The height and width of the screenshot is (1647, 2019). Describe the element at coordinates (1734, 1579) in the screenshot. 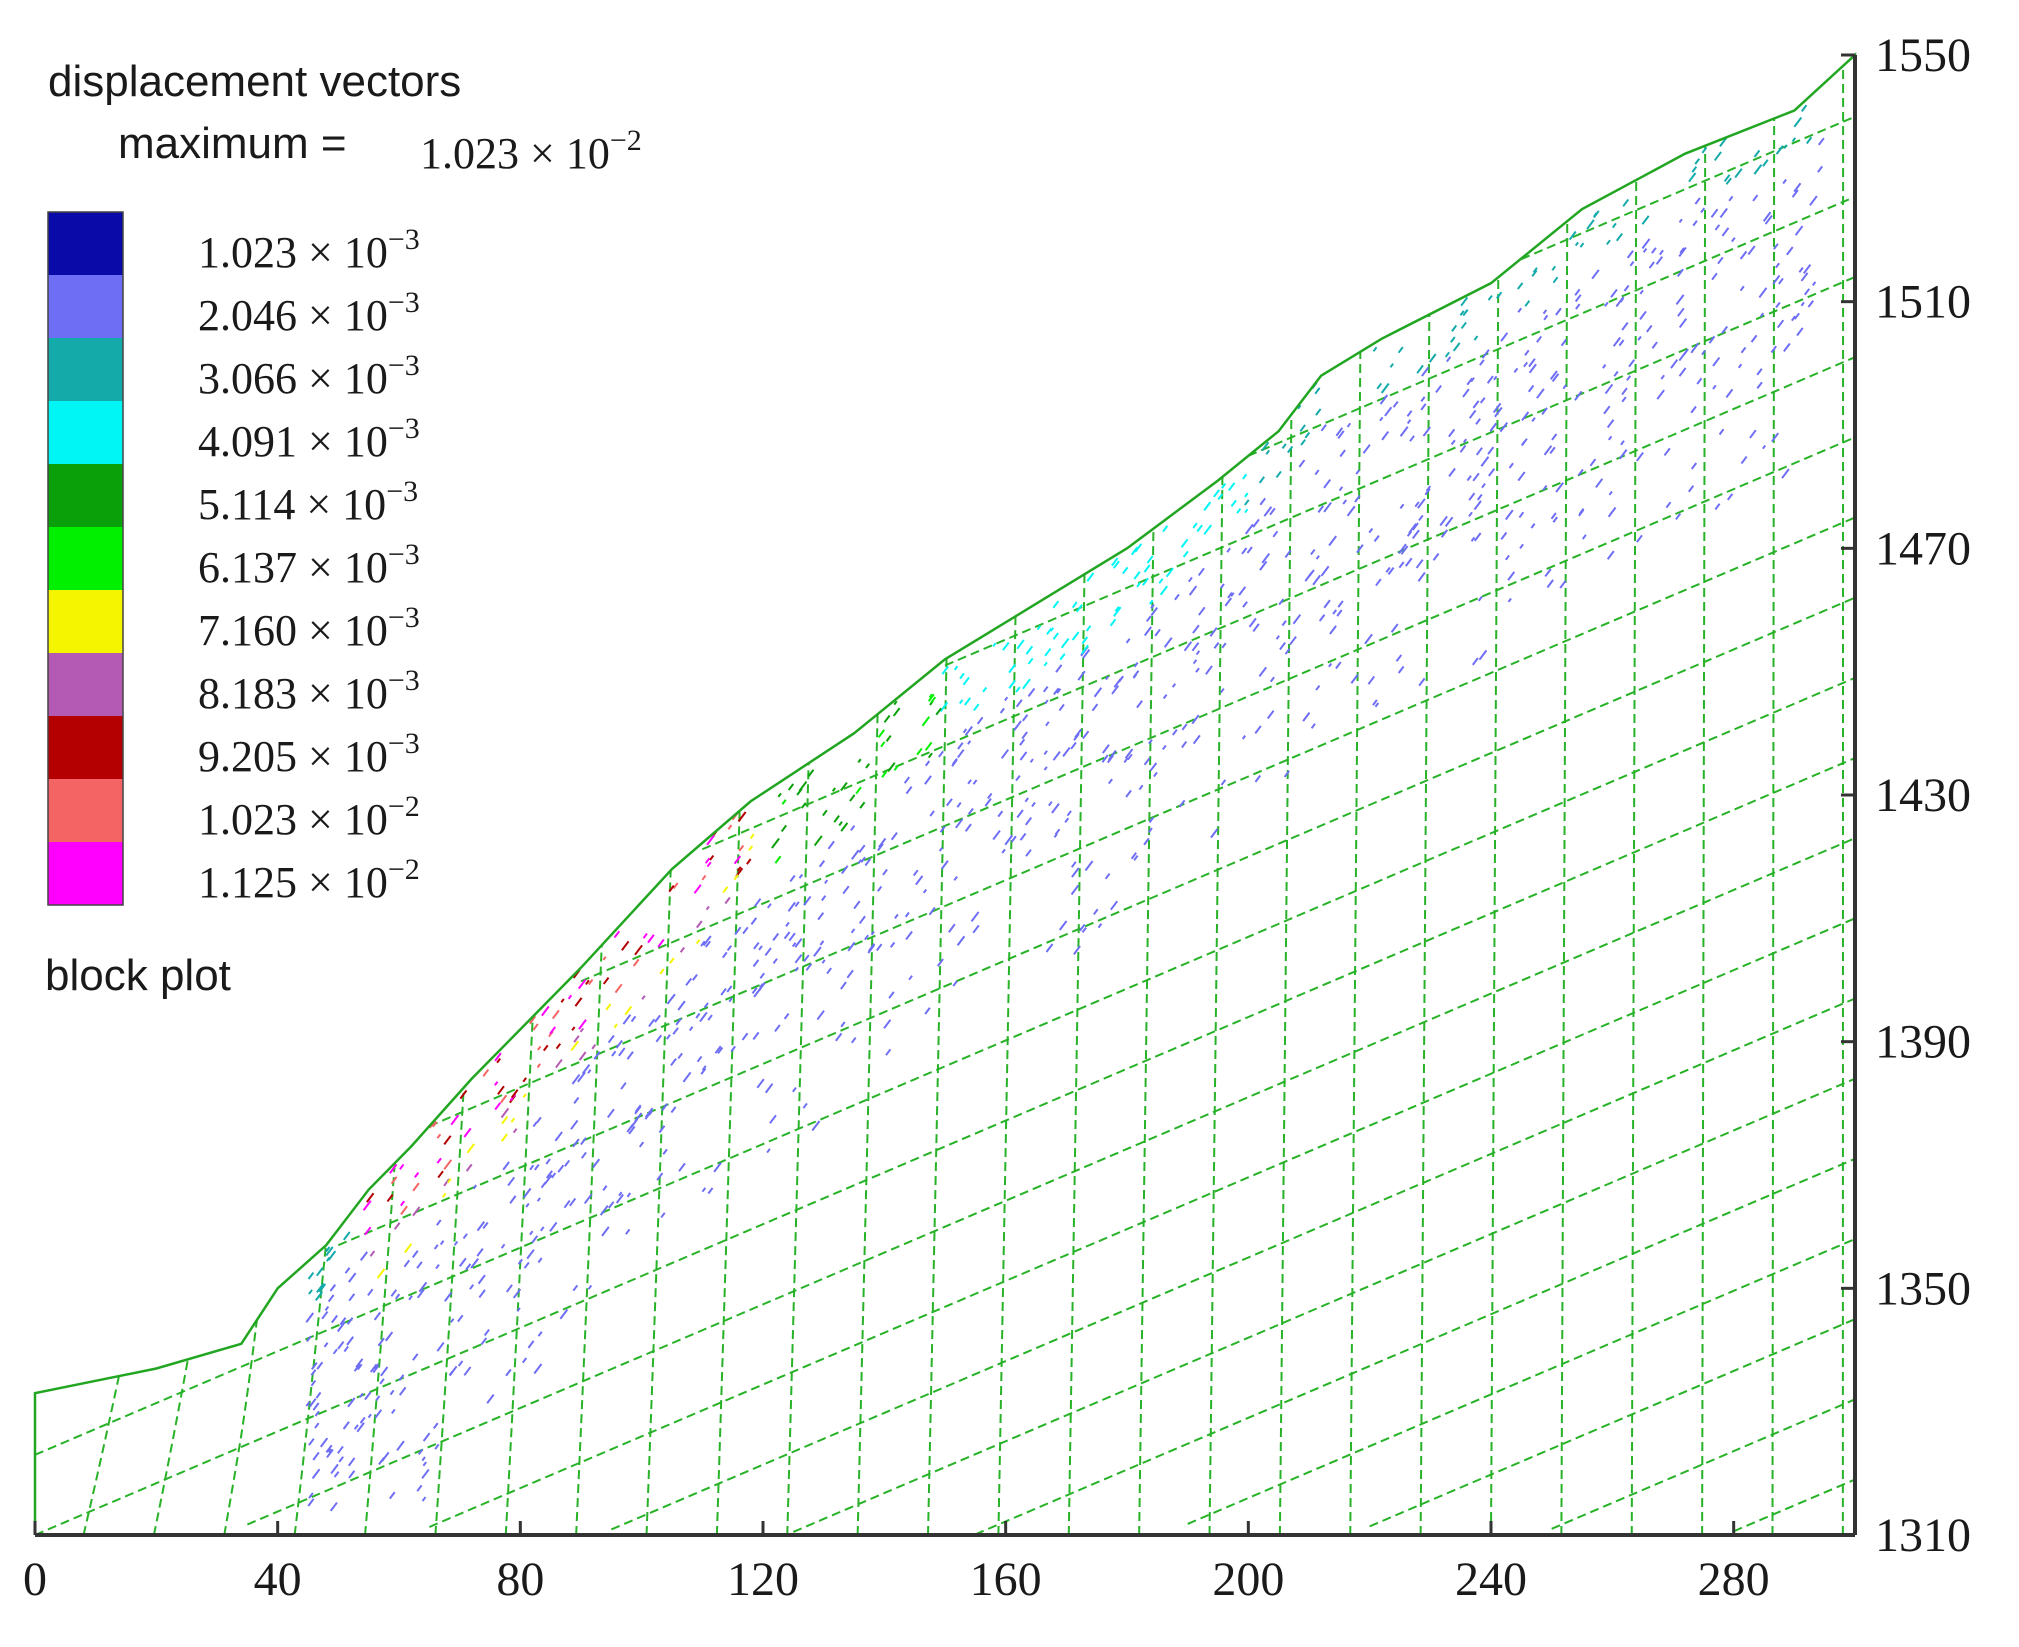

I see `x-tick-label: 280` at that location.